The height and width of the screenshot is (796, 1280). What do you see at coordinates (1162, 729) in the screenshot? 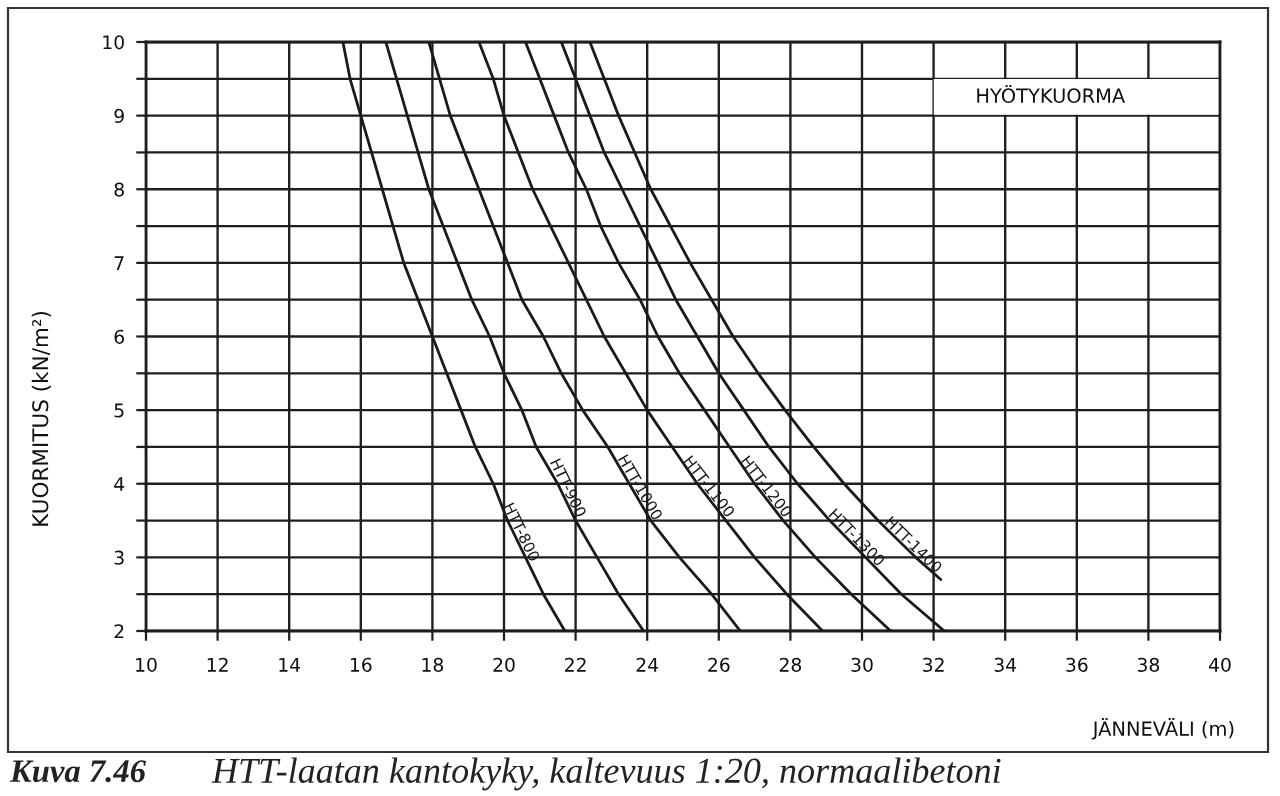
I see `x-axis-title: JÄNNEVÄLI (m)` at bounding box center [1162, 729].